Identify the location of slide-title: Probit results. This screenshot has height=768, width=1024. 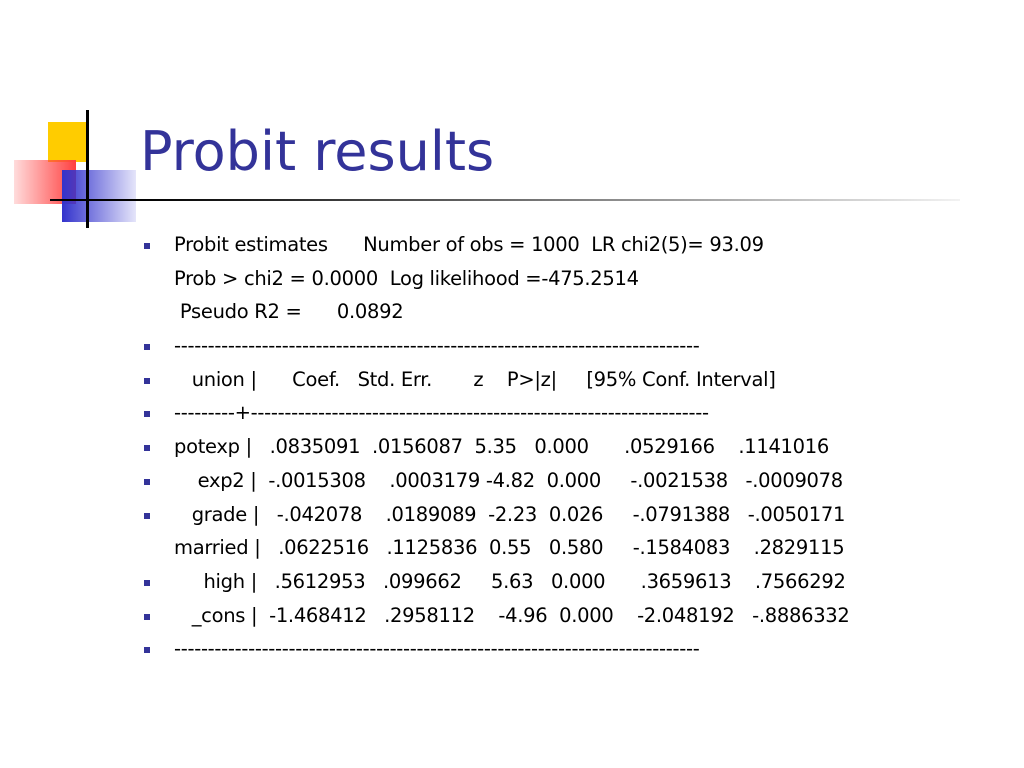
(317, 151).